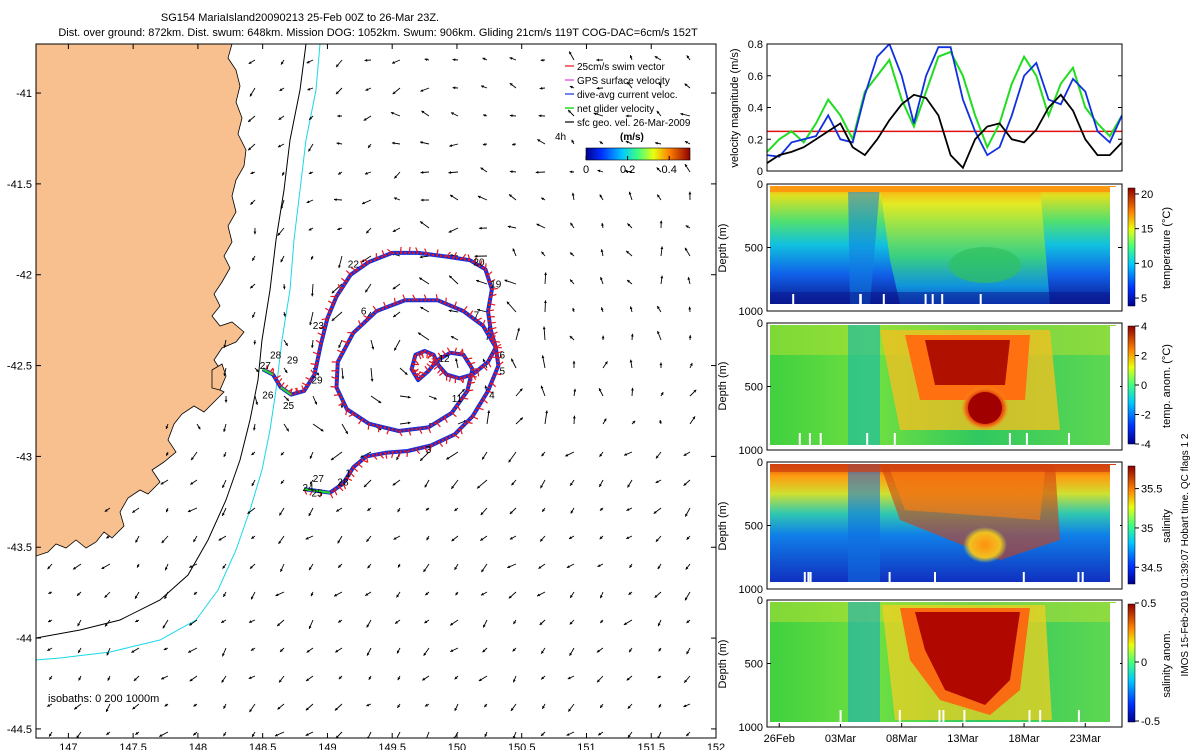  Describe the element at coordinates (669, 170) in the screenshot. I see `map-colorbar-tick-label: 0.4` at that location.